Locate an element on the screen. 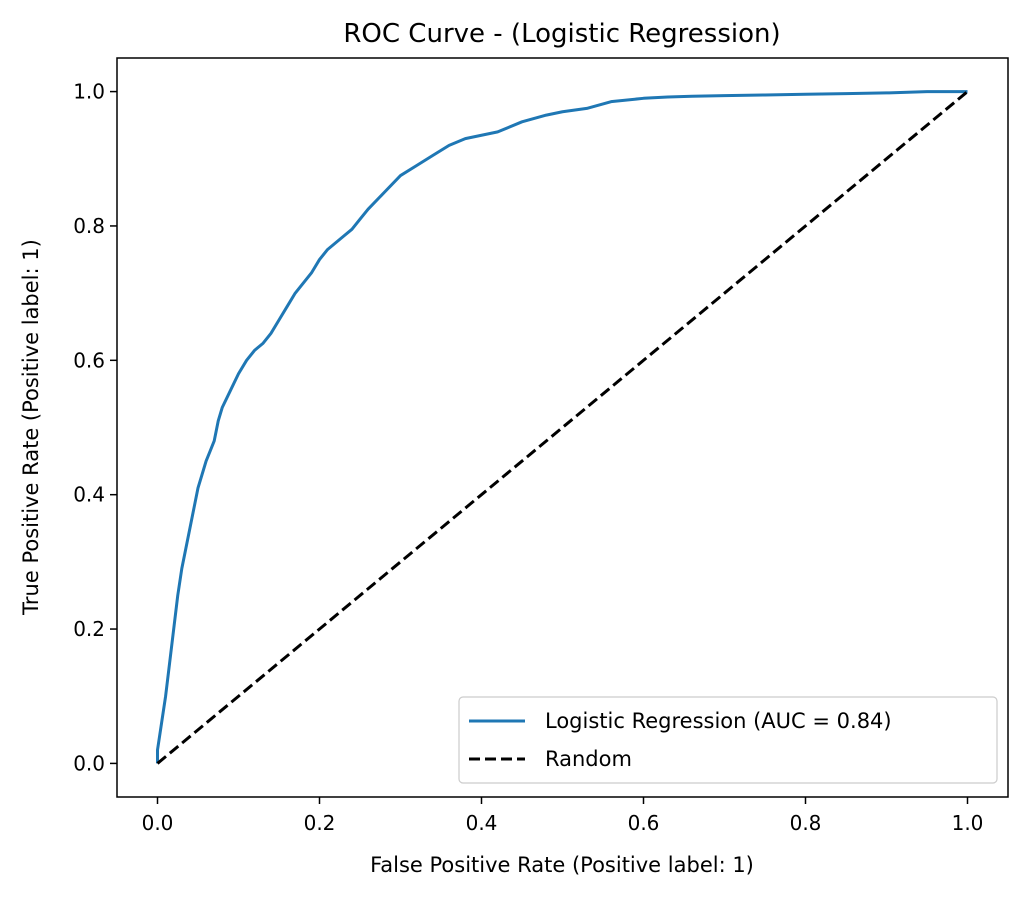  x-tick-label: 0.8 is located at coordinates (806, 823).